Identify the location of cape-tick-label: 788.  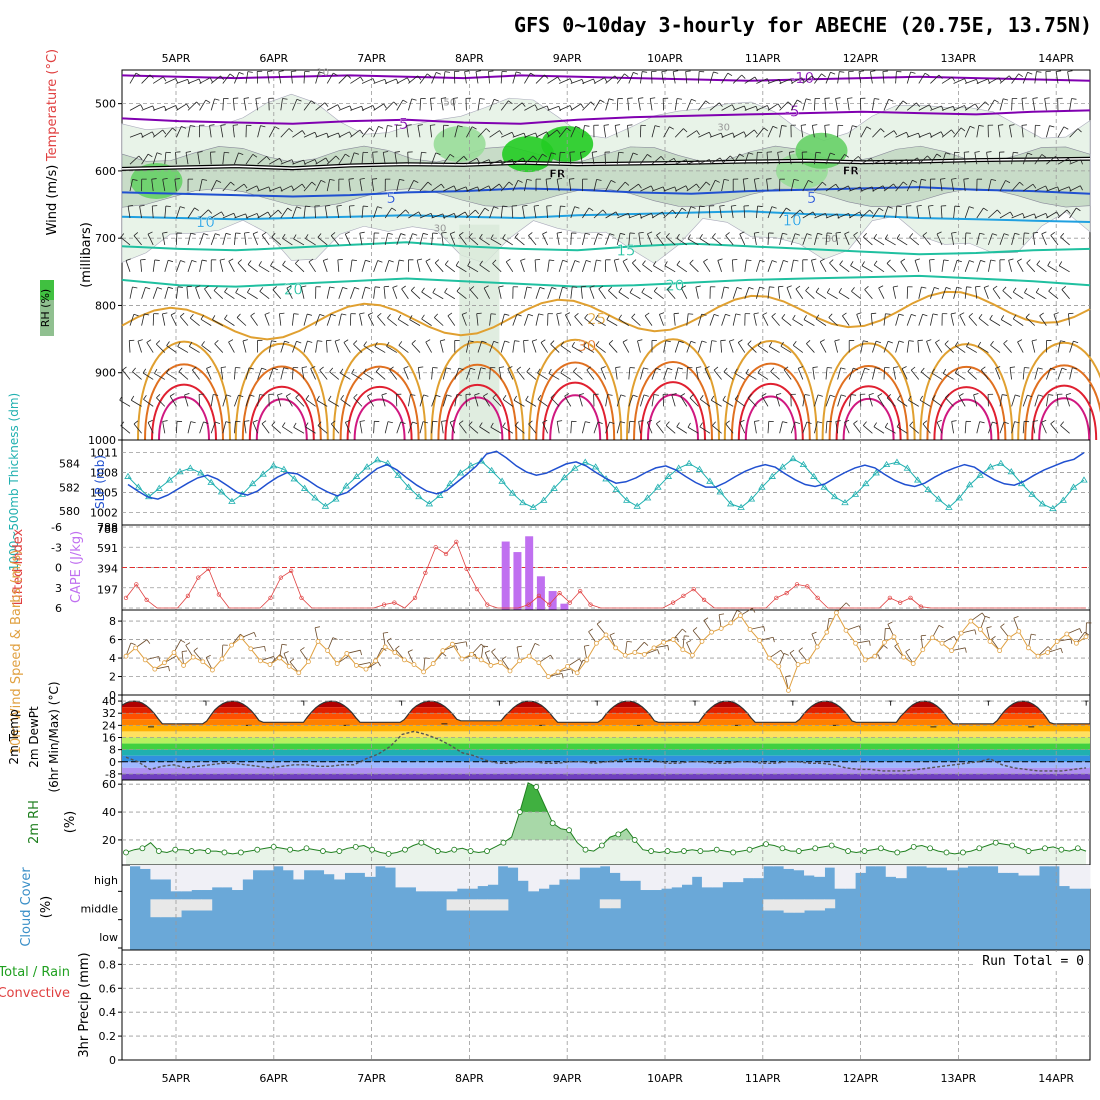
(107, 527).